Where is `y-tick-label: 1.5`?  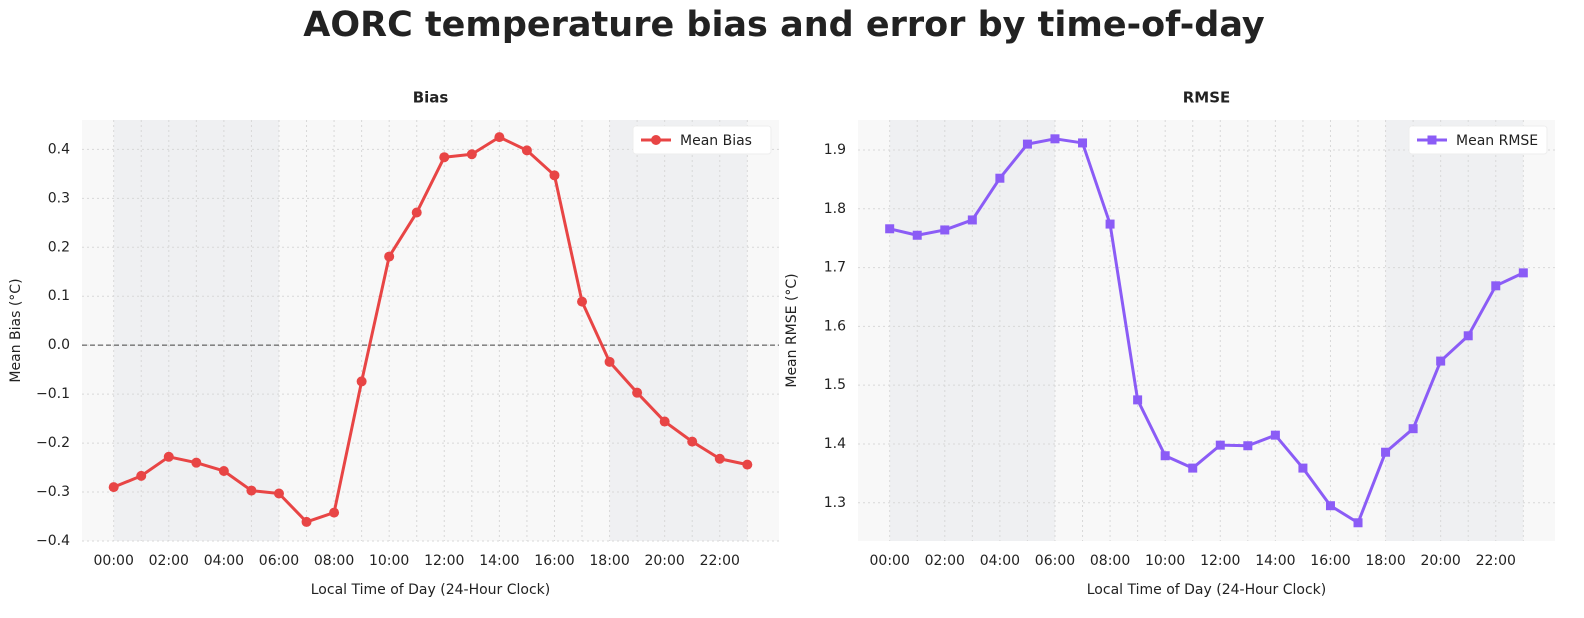
y-tick-label: 1.5 is located at coordinates (835, 385).